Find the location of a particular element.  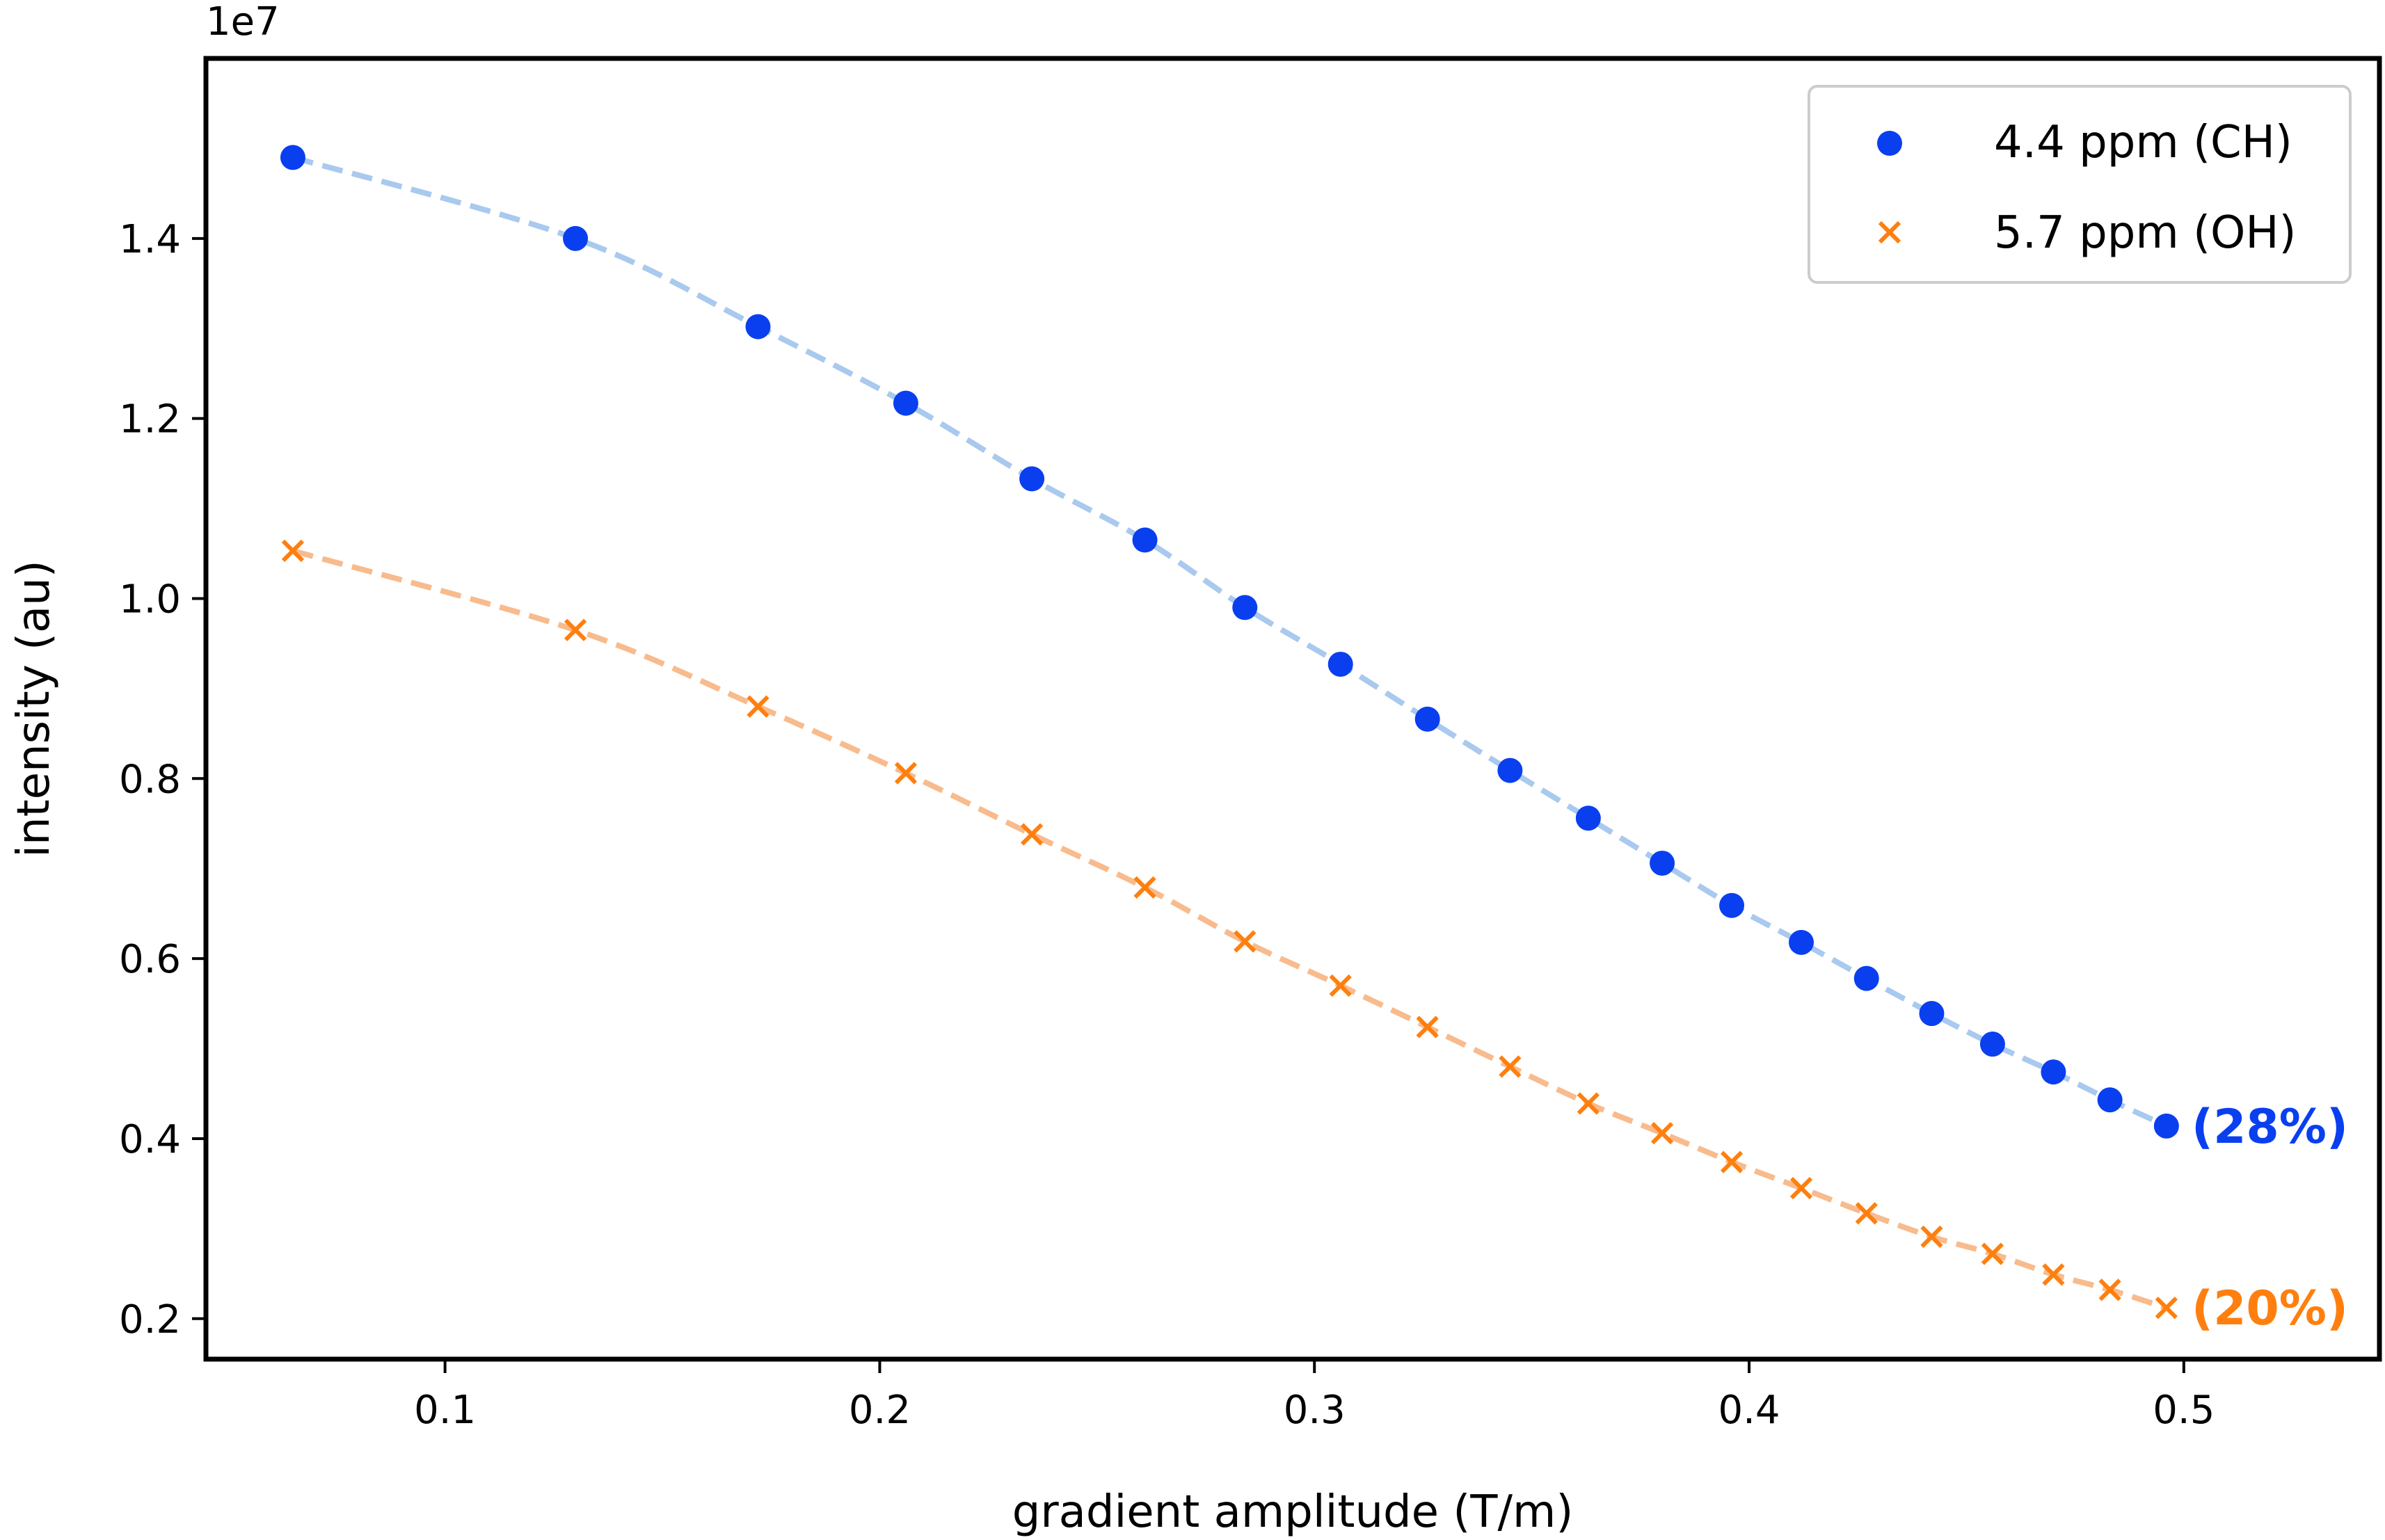

y-axis-ticks: 0.2 0.4 0.6 0.8 1.0 1.2 1.4 is located at coordinates (162, 779).